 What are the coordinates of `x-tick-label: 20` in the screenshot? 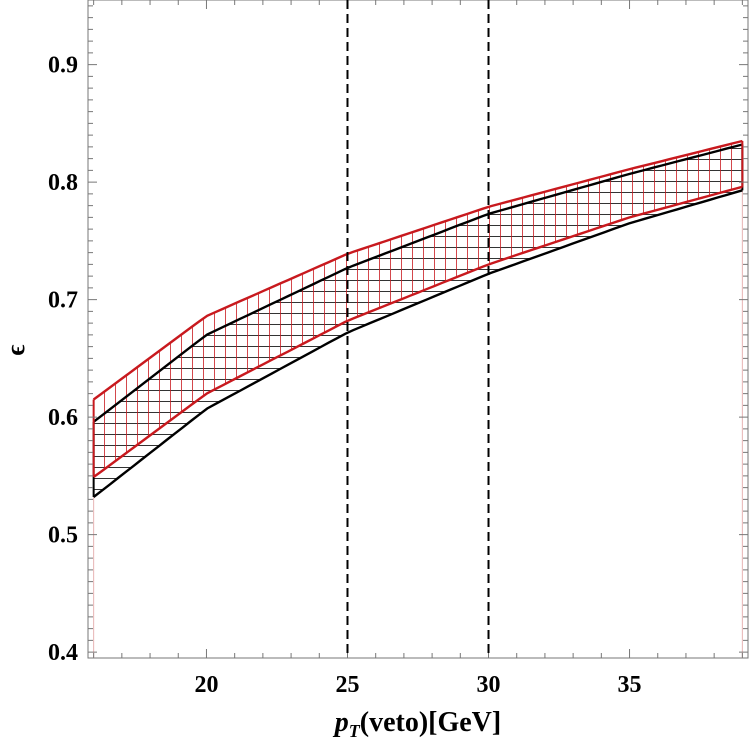 It's located at (206, 685).